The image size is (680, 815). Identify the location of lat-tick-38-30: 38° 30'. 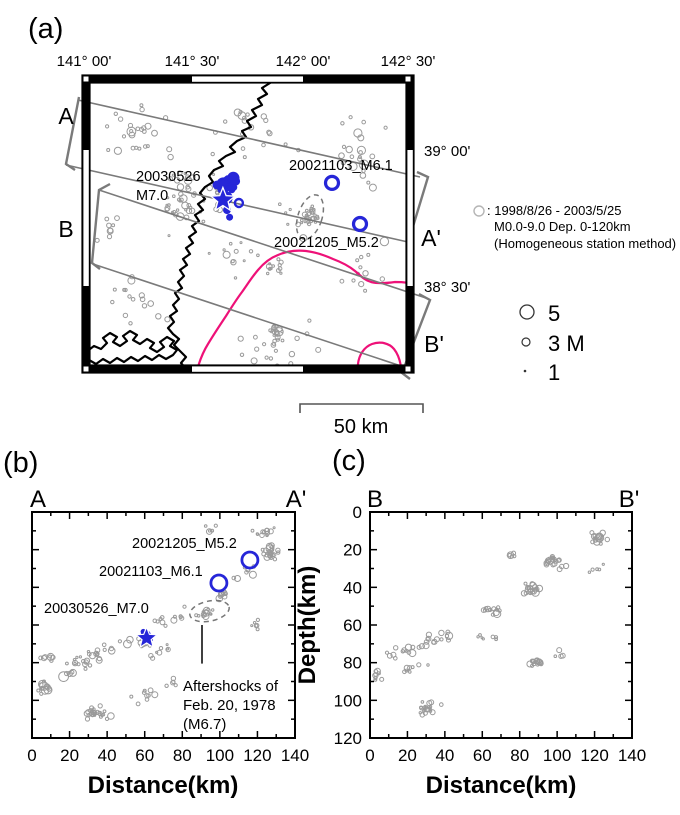
(447, 287).